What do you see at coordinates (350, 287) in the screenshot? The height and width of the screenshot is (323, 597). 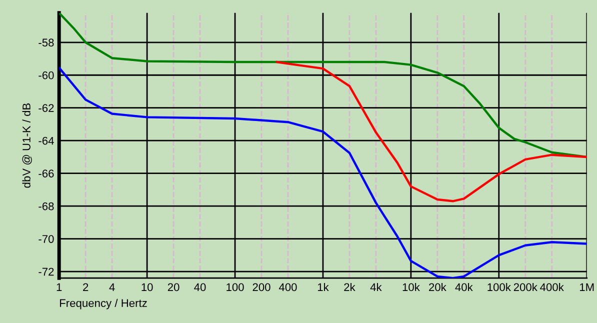 I see `x-tick-label: 2k` at bounding box center [350, 287].